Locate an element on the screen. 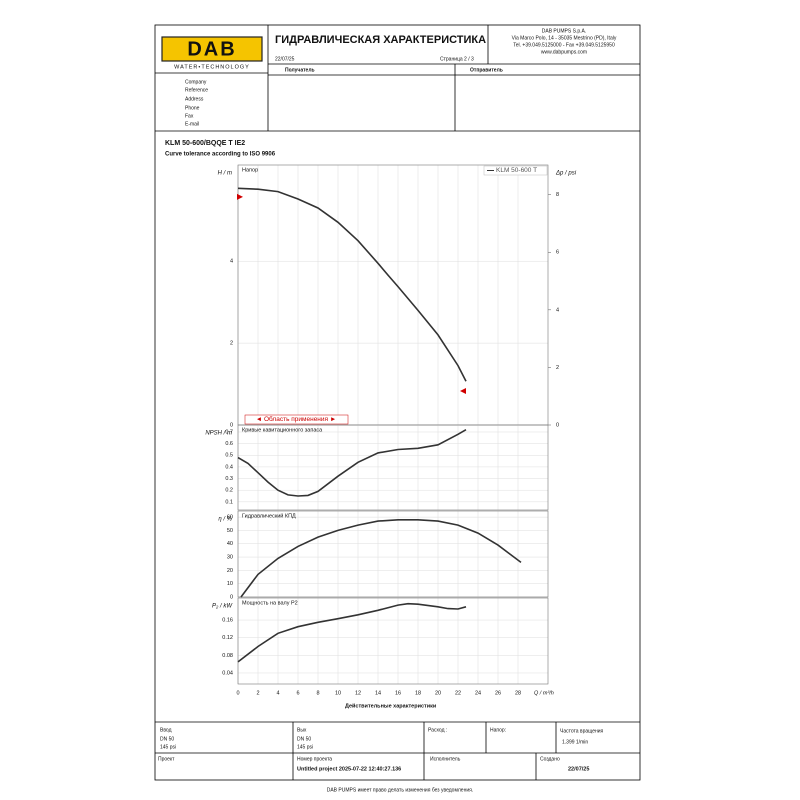 The height and width of the screenshot is (800, 800). logo-box is located at coordinates (212, 49).